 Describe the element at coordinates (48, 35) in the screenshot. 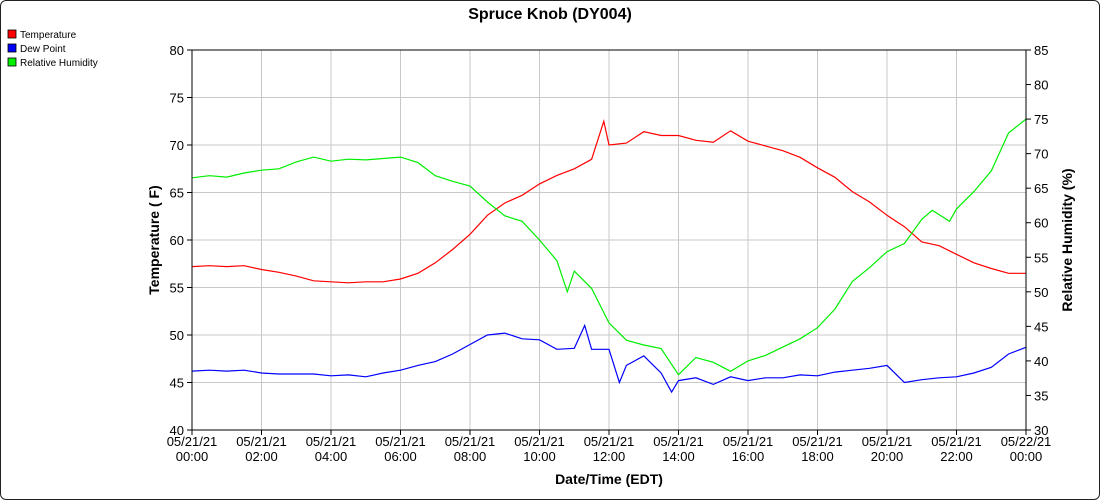

I see `legend-label: Temperature` at that location.